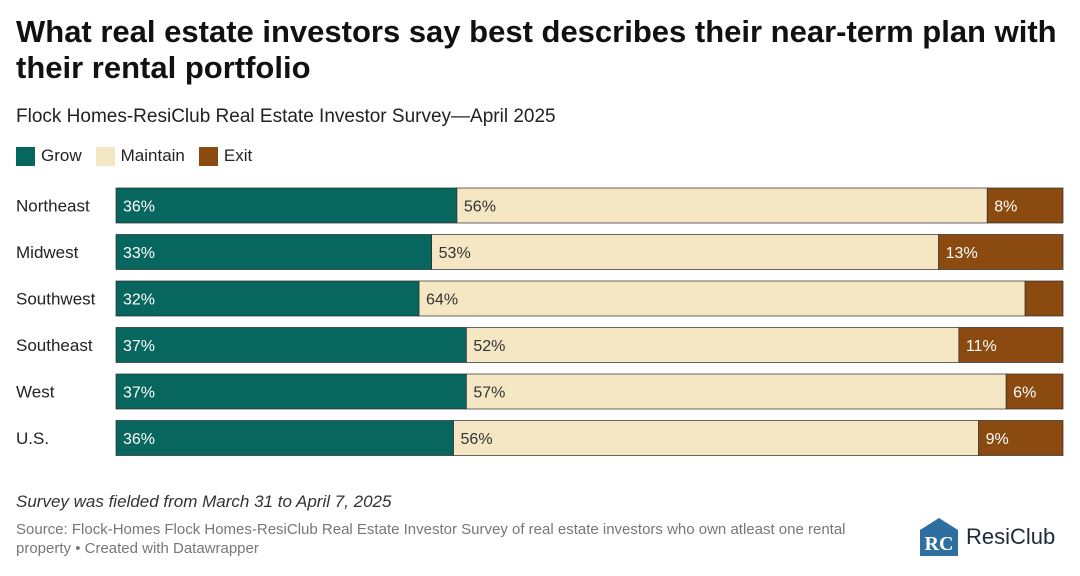 Image resolution: width=1080 pixels, height=576 pixels. Describe the element at coordinates (716, 438) in the screenshot. I see `bar-u-s-maintain` at that location.